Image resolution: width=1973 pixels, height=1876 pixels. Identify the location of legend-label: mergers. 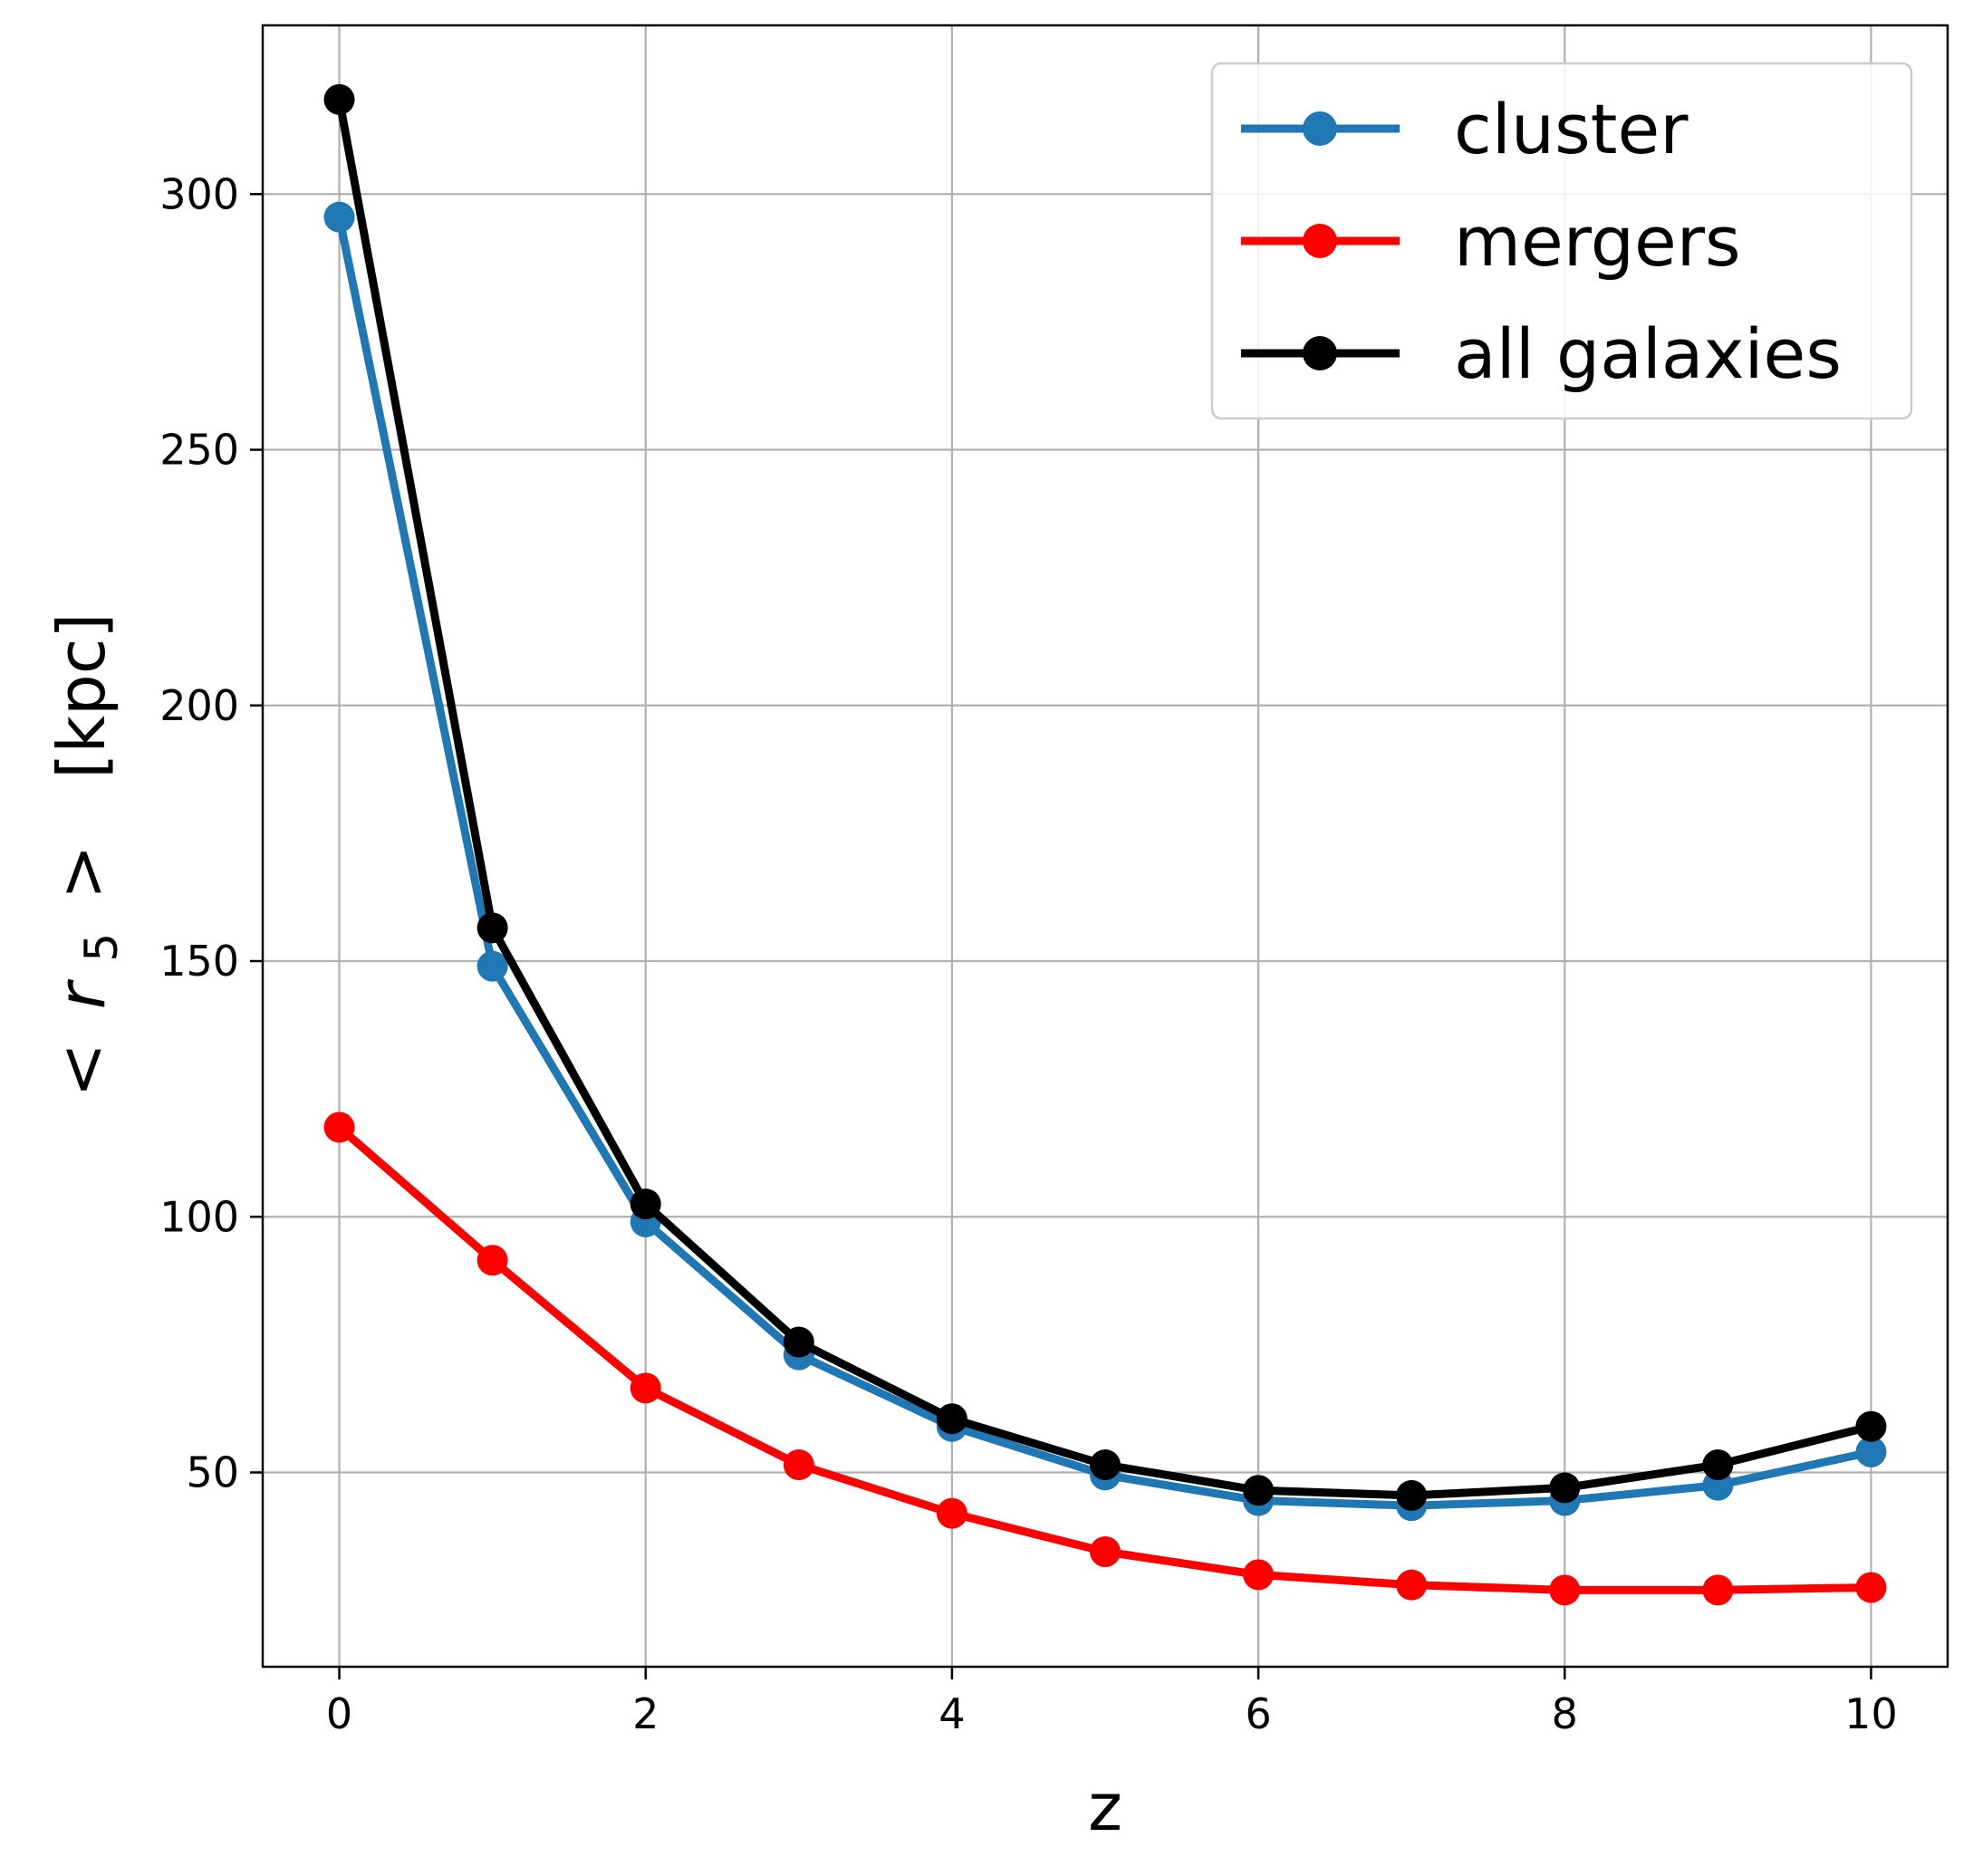
(1598, 242).